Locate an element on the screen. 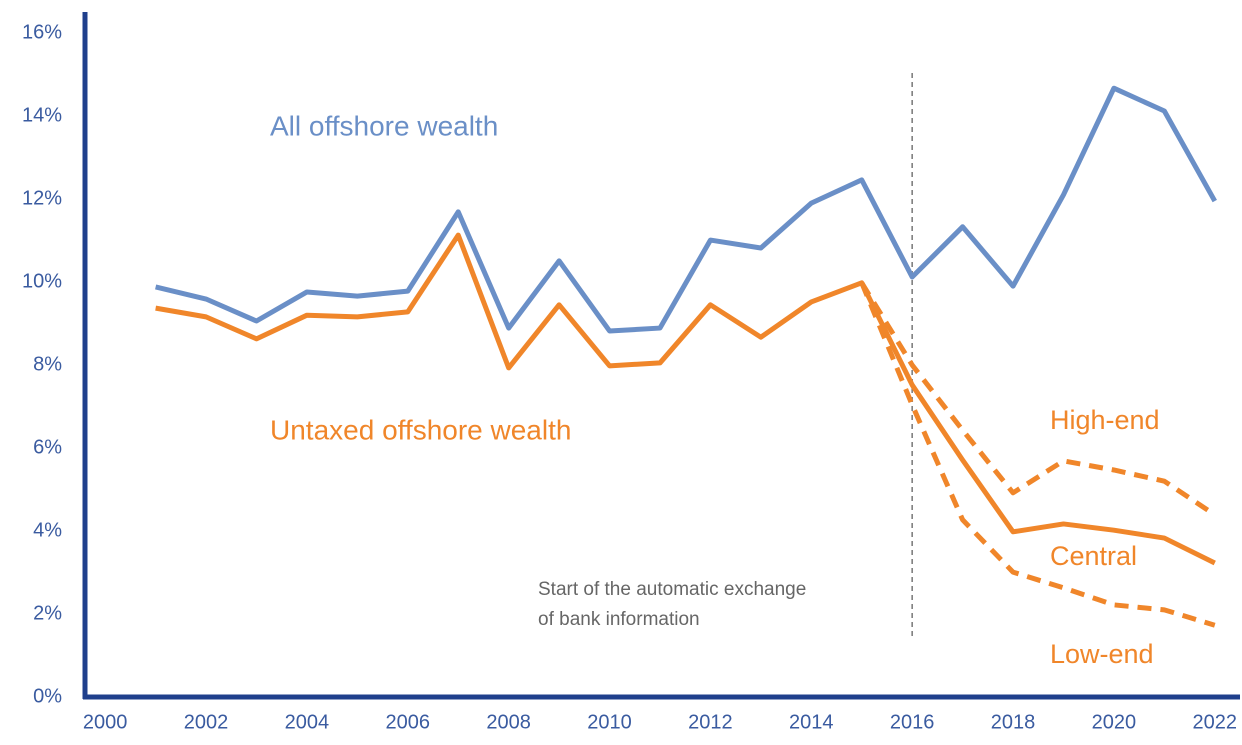 The width and height of the screenshot is (1242, 745). x-tick-label: 2008 is located at coordinates (508, 722).